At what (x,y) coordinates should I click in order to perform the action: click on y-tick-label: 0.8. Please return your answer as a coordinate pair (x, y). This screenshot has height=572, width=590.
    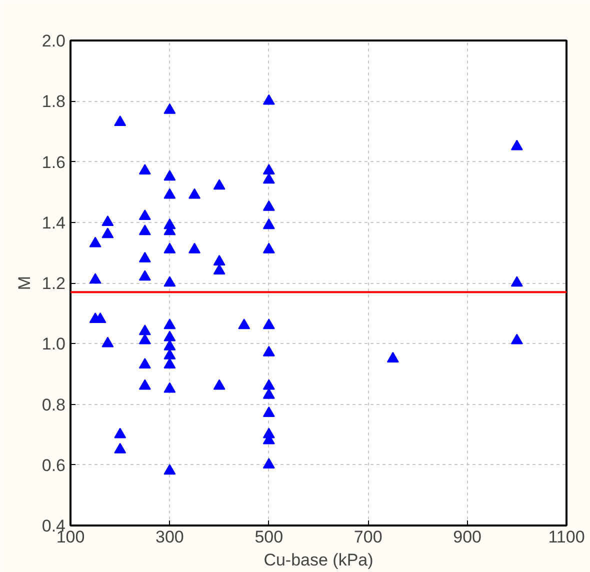
    Looking at the image, I should click on (54, 404).